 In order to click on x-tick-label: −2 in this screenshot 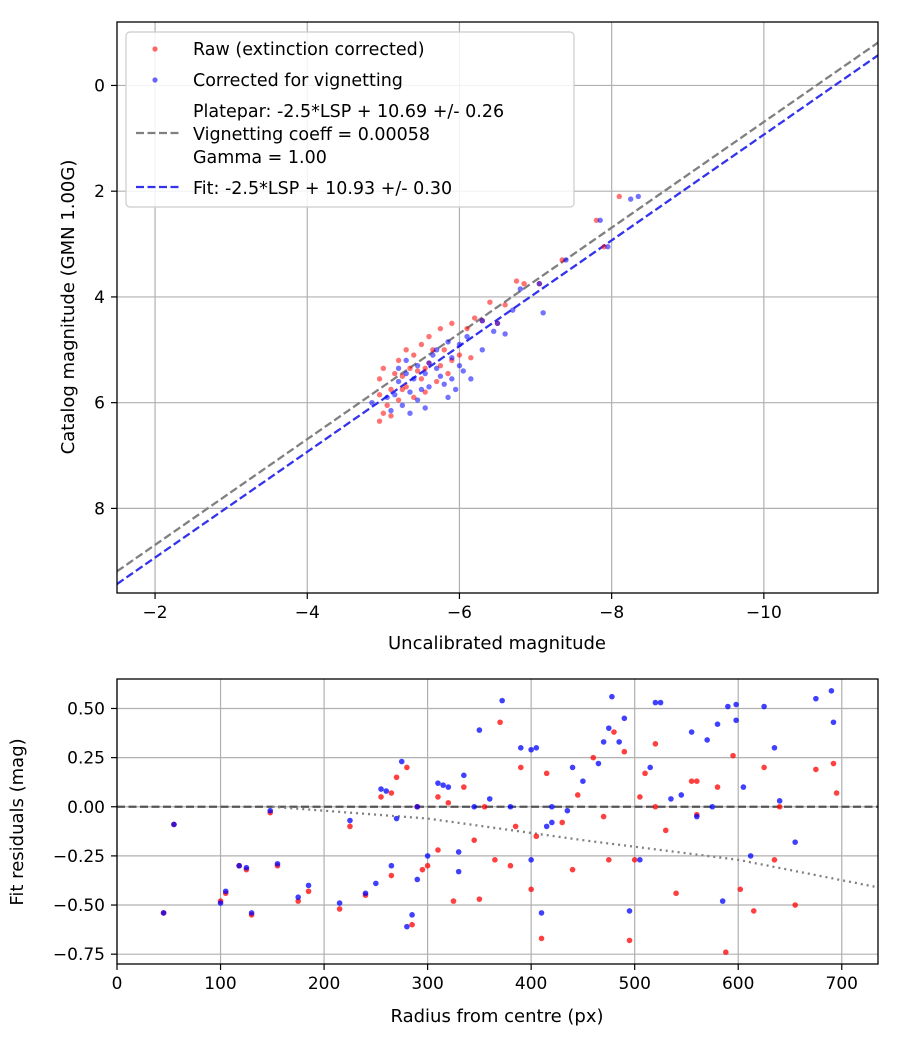, I will do `click(155, 613)`.